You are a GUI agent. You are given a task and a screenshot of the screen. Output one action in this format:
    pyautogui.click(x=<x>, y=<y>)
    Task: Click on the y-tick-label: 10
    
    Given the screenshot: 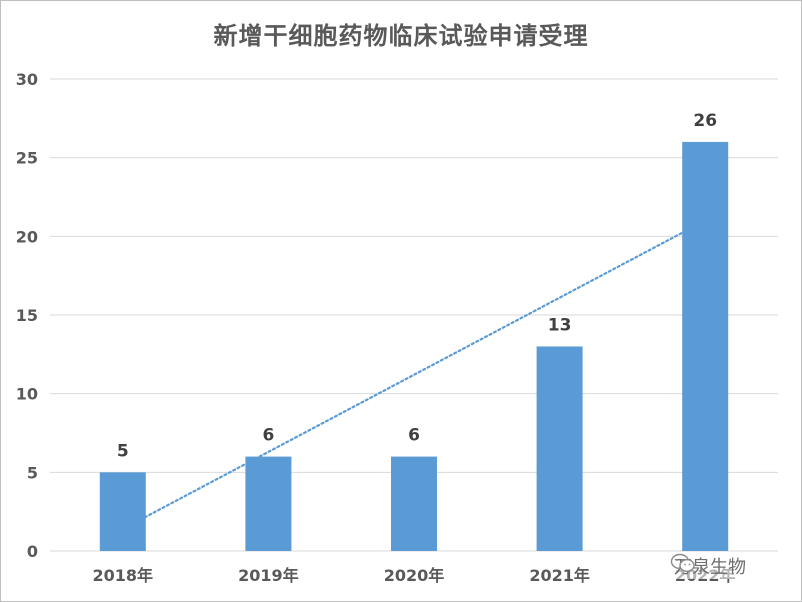 What is the action you would take?
    pyautogui.click(x=27, y=394)
    